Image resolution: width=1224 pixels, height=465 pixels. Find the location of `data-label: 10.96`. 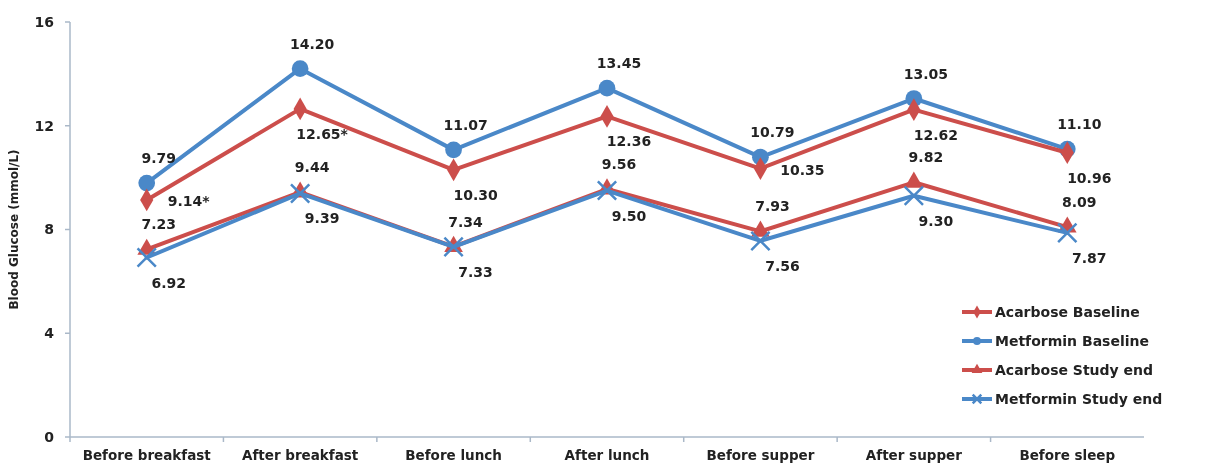

data-label: 10.96 is located at coordinates (1089, 177).